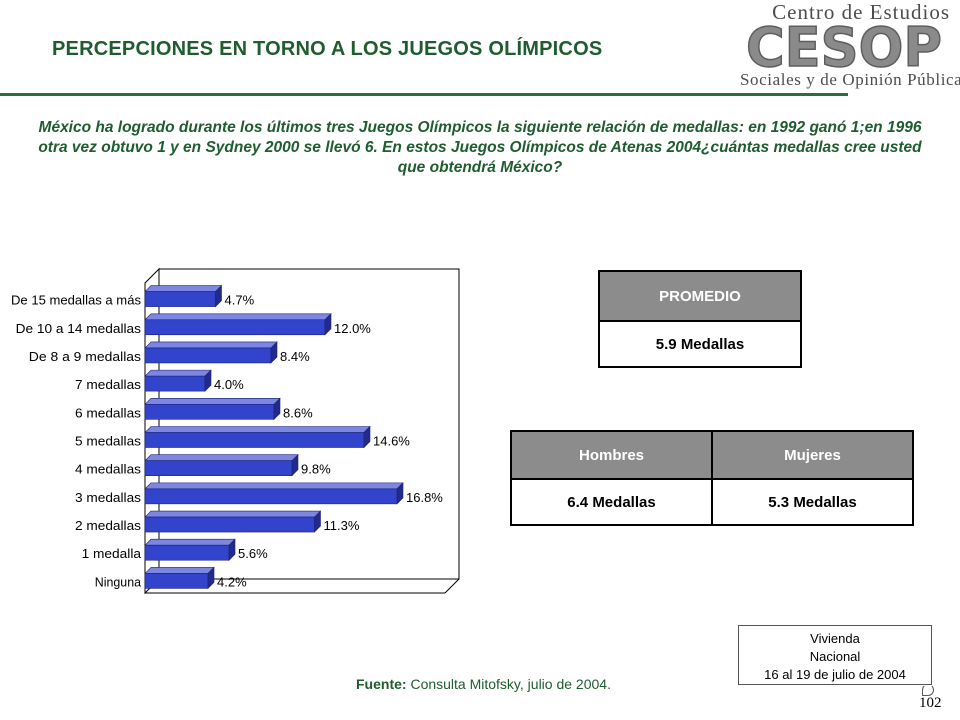 This screenshot has height=720, width=960. What do you see at coordinates (108, 442) in the screenshot?
I see `category-tick-label: 5 medallas` at bounding box center [108, 442].